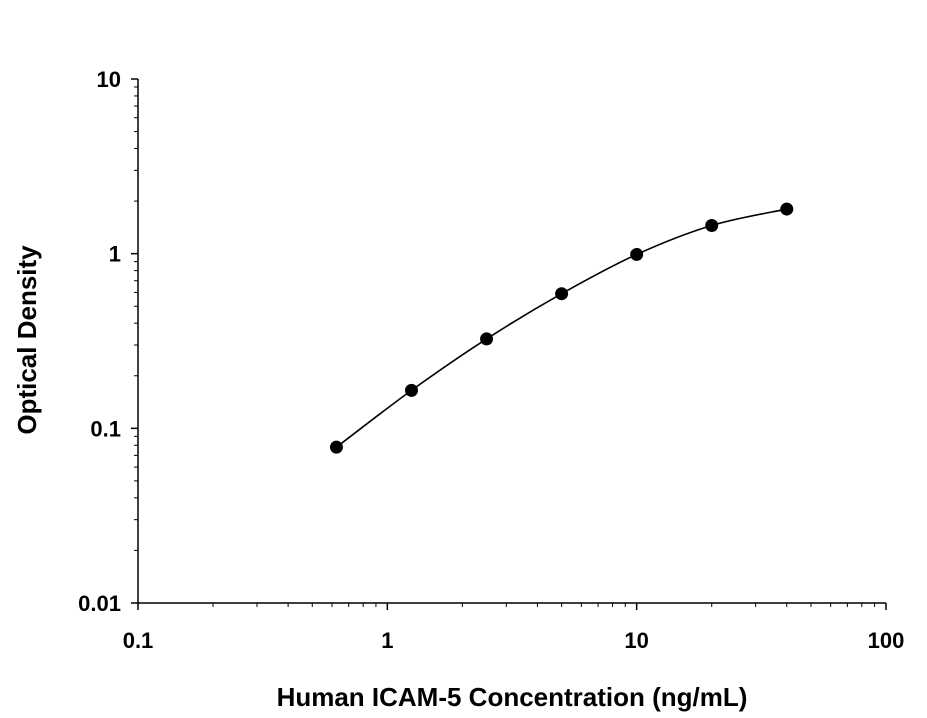  What do you see at coordinates (105, 428) in the screenshot?
I see `y-tick-label: 0.1` at bounding box center [105, 428].